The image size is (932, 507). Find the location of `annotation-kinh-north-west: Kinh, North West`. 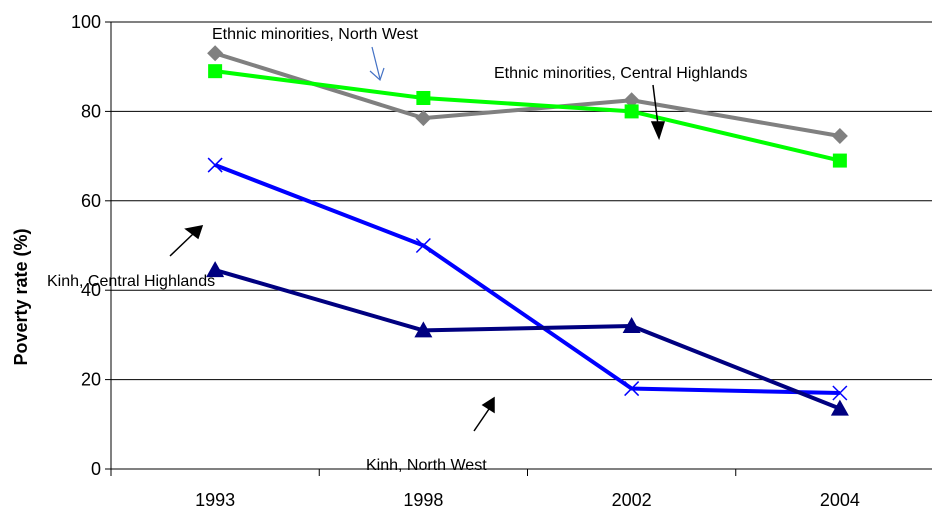

annotation-kinh-north-west: Kinh, North West is located at coordinates (426, 465).